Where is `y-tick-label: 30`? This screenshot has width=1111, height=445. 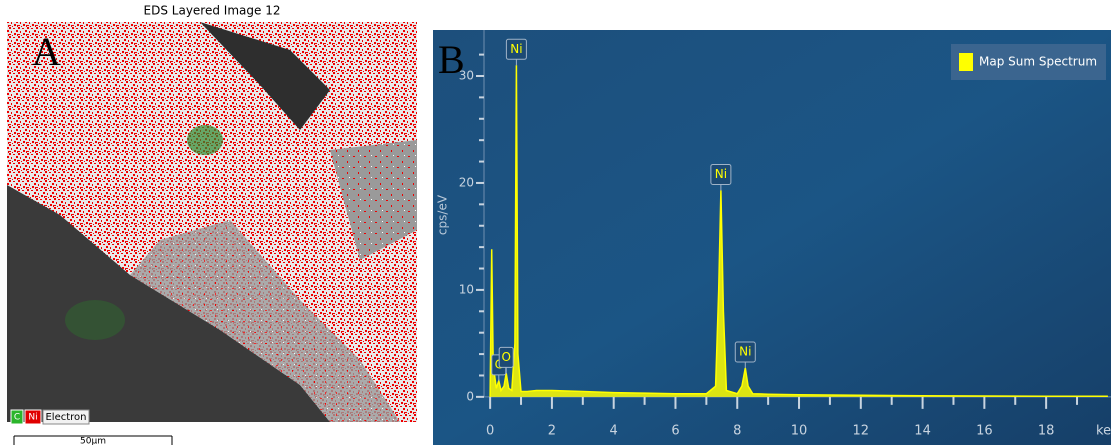
y-tick-label: 30 is located at coordinates (466, 75).